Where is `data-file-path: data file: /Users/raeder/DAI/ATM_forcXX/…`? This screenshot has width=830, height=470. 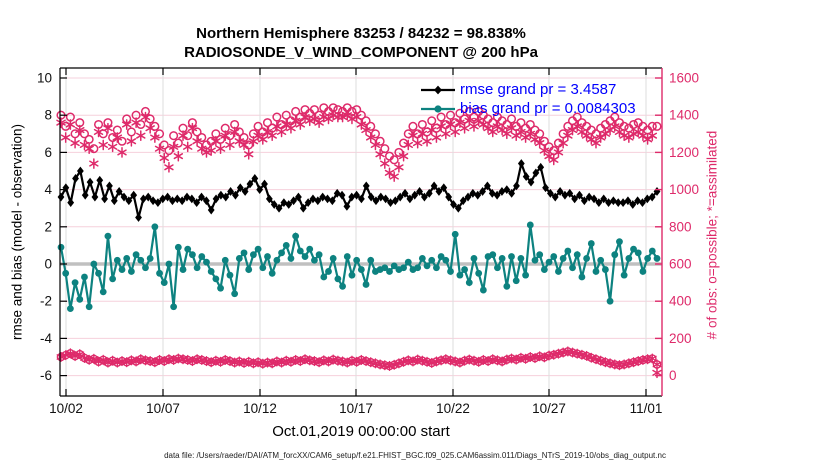 data-file-path: data file: /Users/raeder/DAI/ATM_forcXX/… is located at coordinates (415, 455).